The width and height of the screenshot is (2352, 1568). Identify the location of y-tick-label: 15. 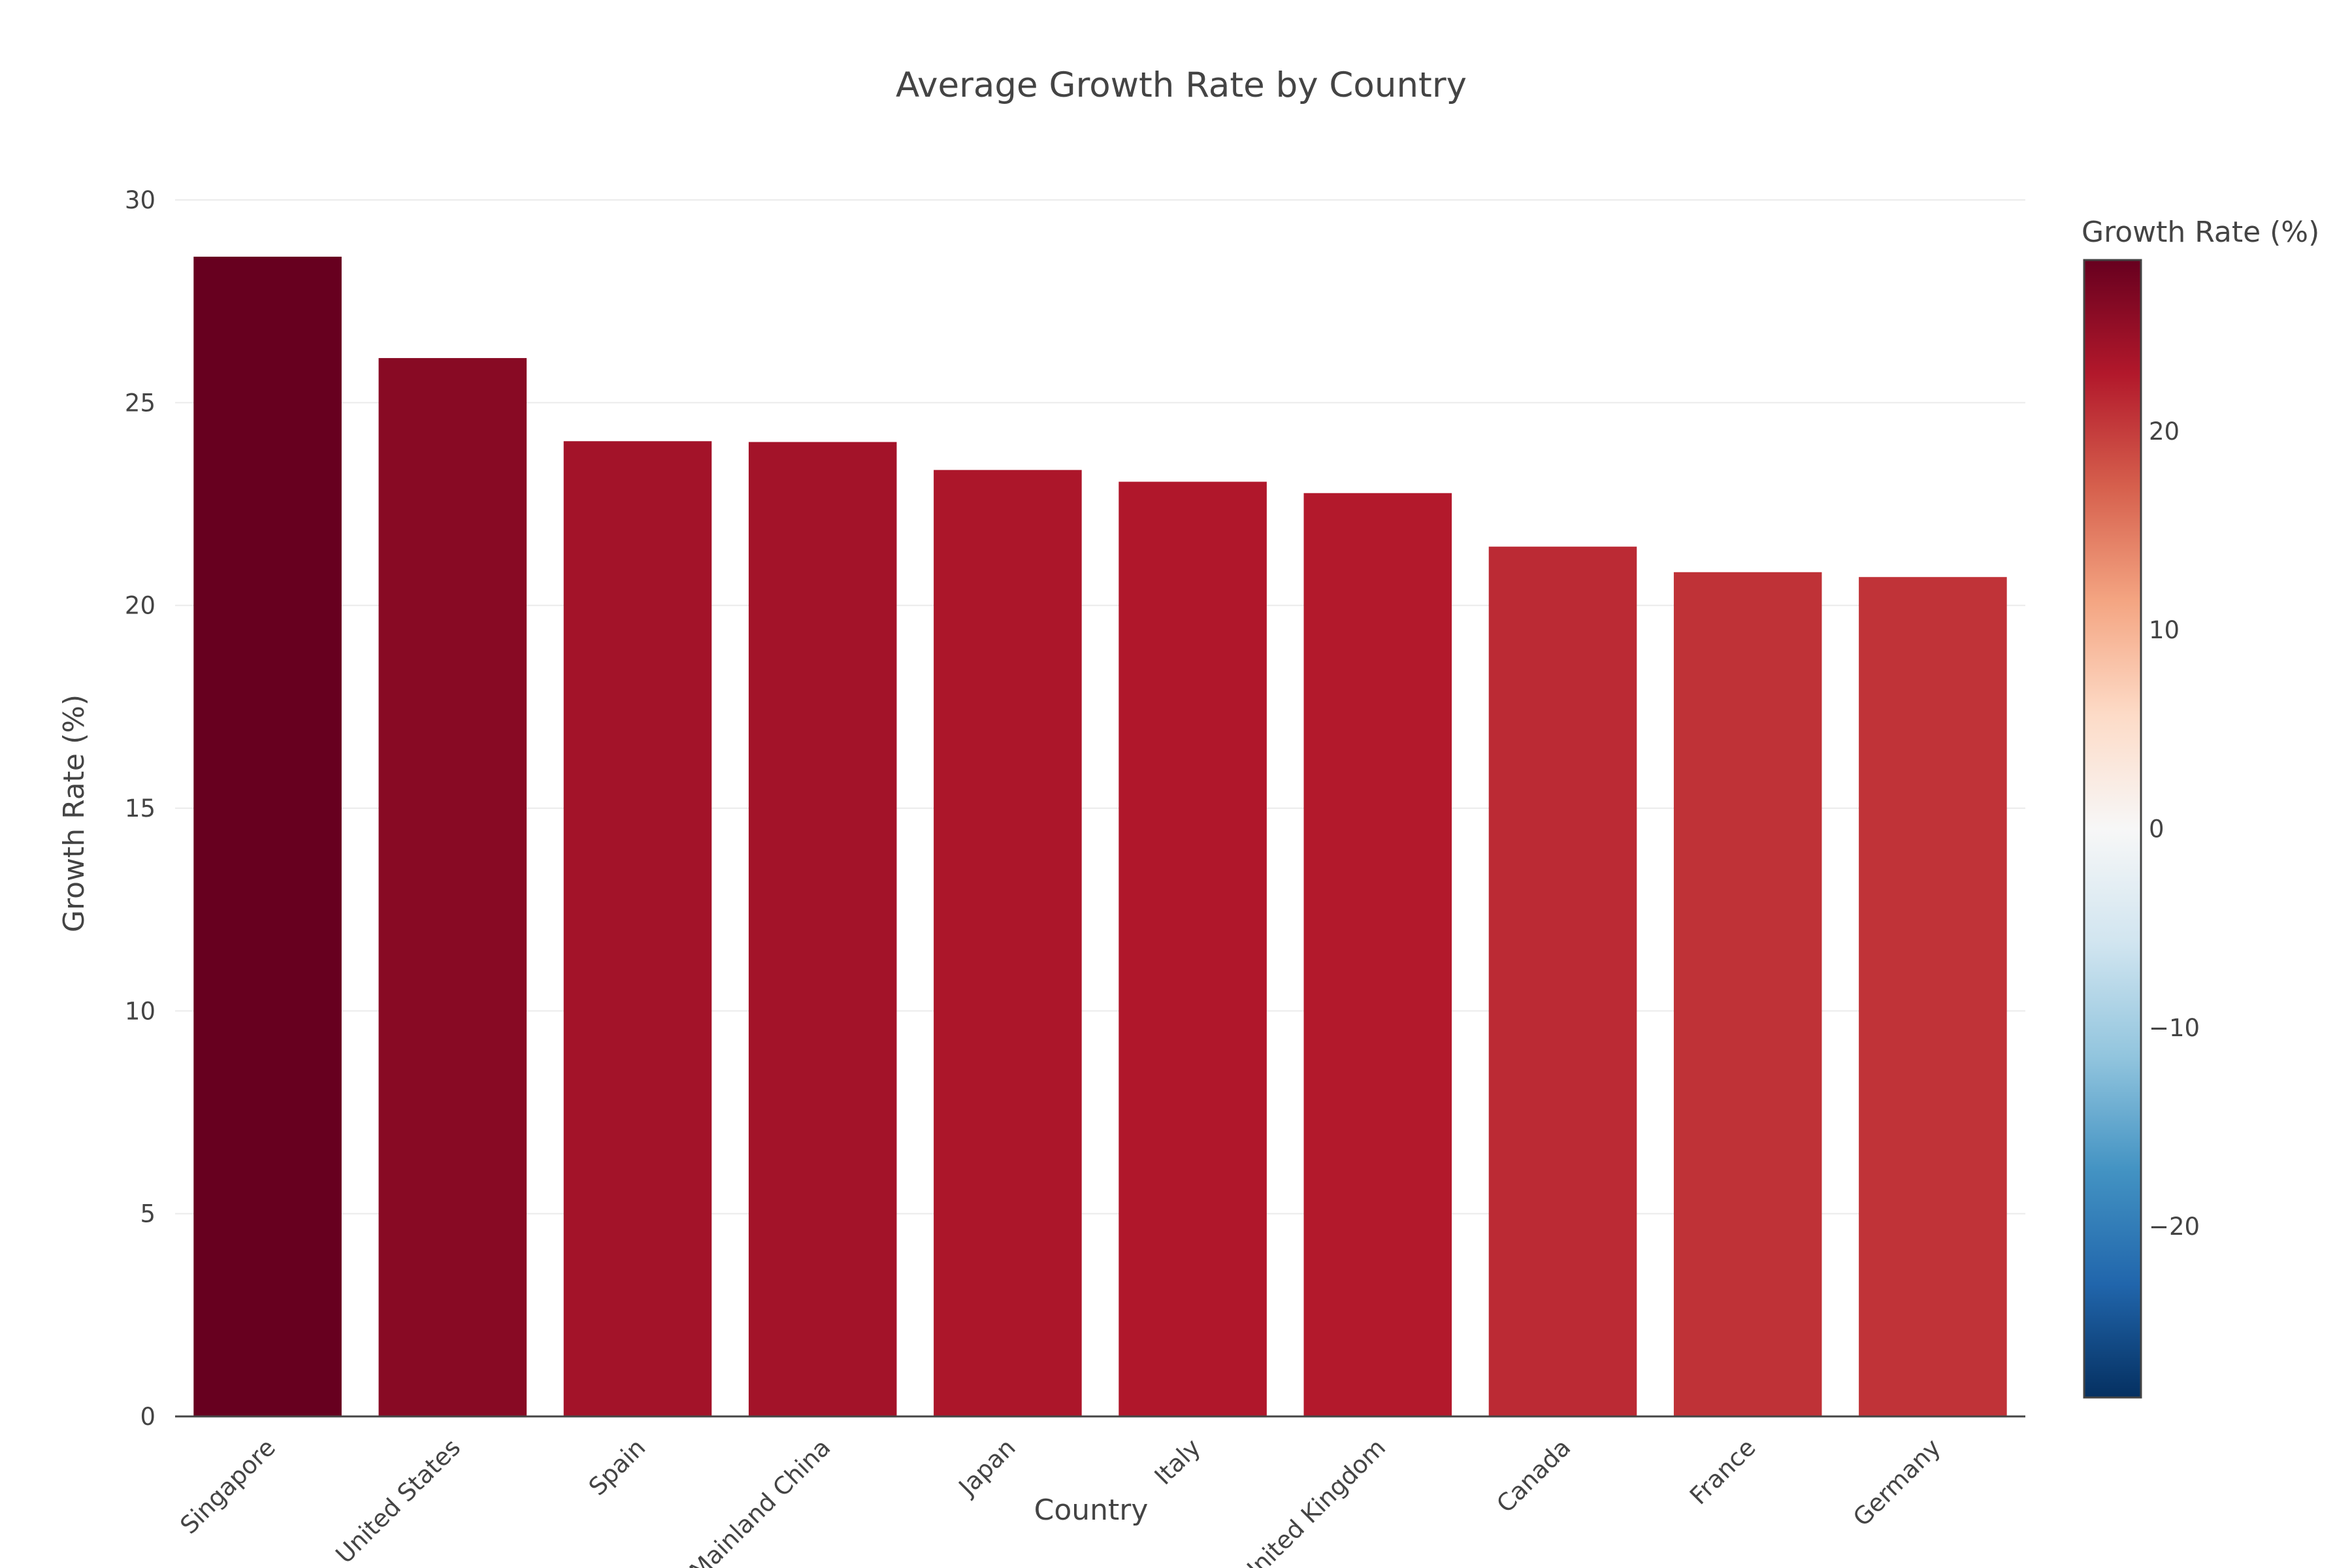
(140, 808).